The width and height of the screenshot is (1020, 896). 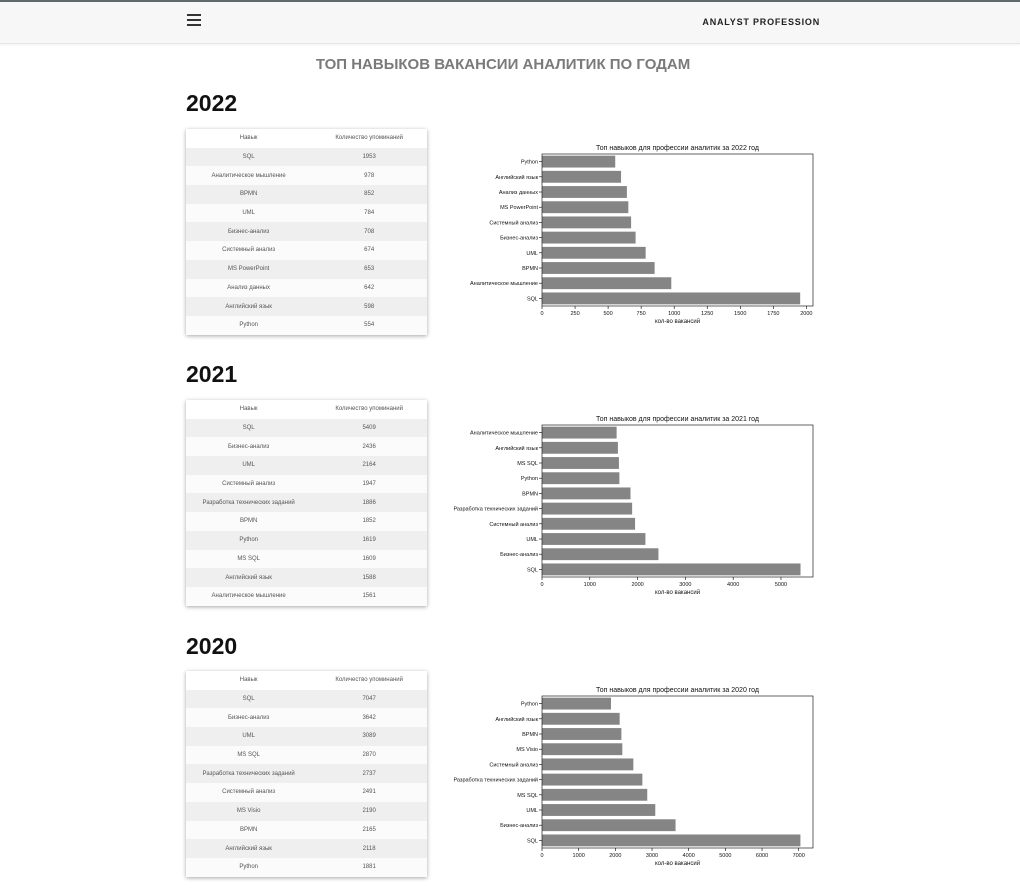 What do you see at coordinates (194, 21) in the screenshot?
I see `hamburger-icon` at bounding box center [194, 21].